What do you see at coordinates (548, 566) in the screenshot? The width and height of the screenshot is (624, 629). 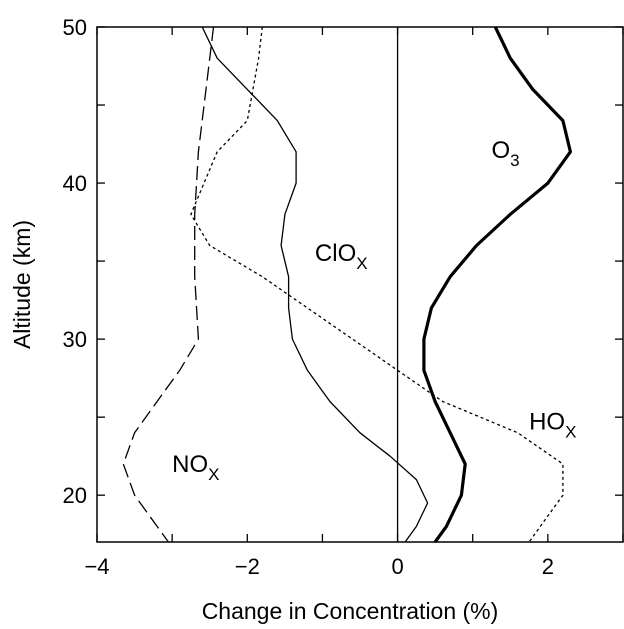 I see `x-tick-label: 2` at bounding box center [548, 566].